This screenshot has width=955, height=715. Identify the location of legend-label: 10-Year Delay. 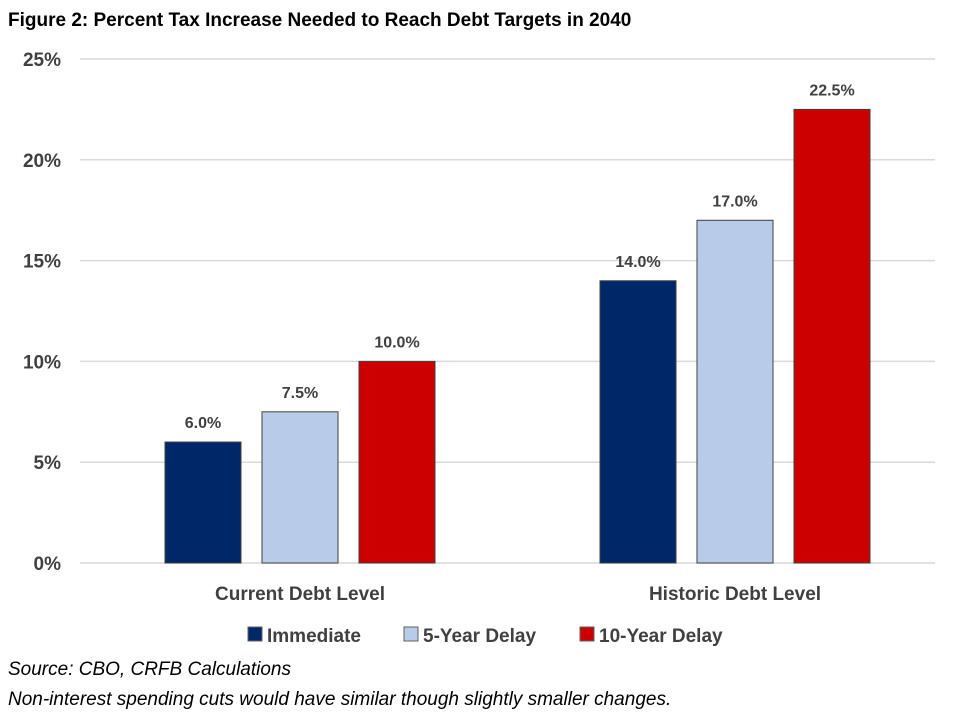
(661, 636).